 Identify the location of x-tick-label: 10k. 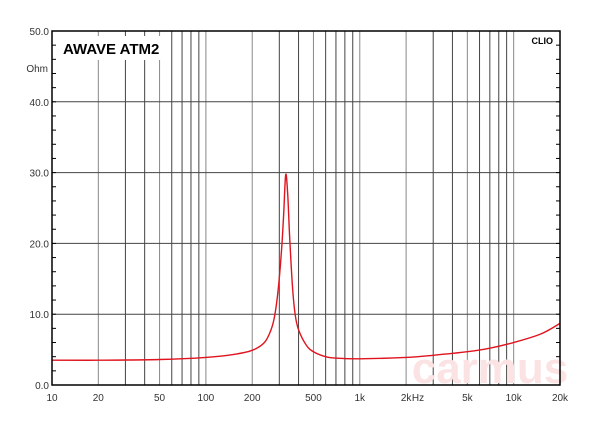
(514, 398).